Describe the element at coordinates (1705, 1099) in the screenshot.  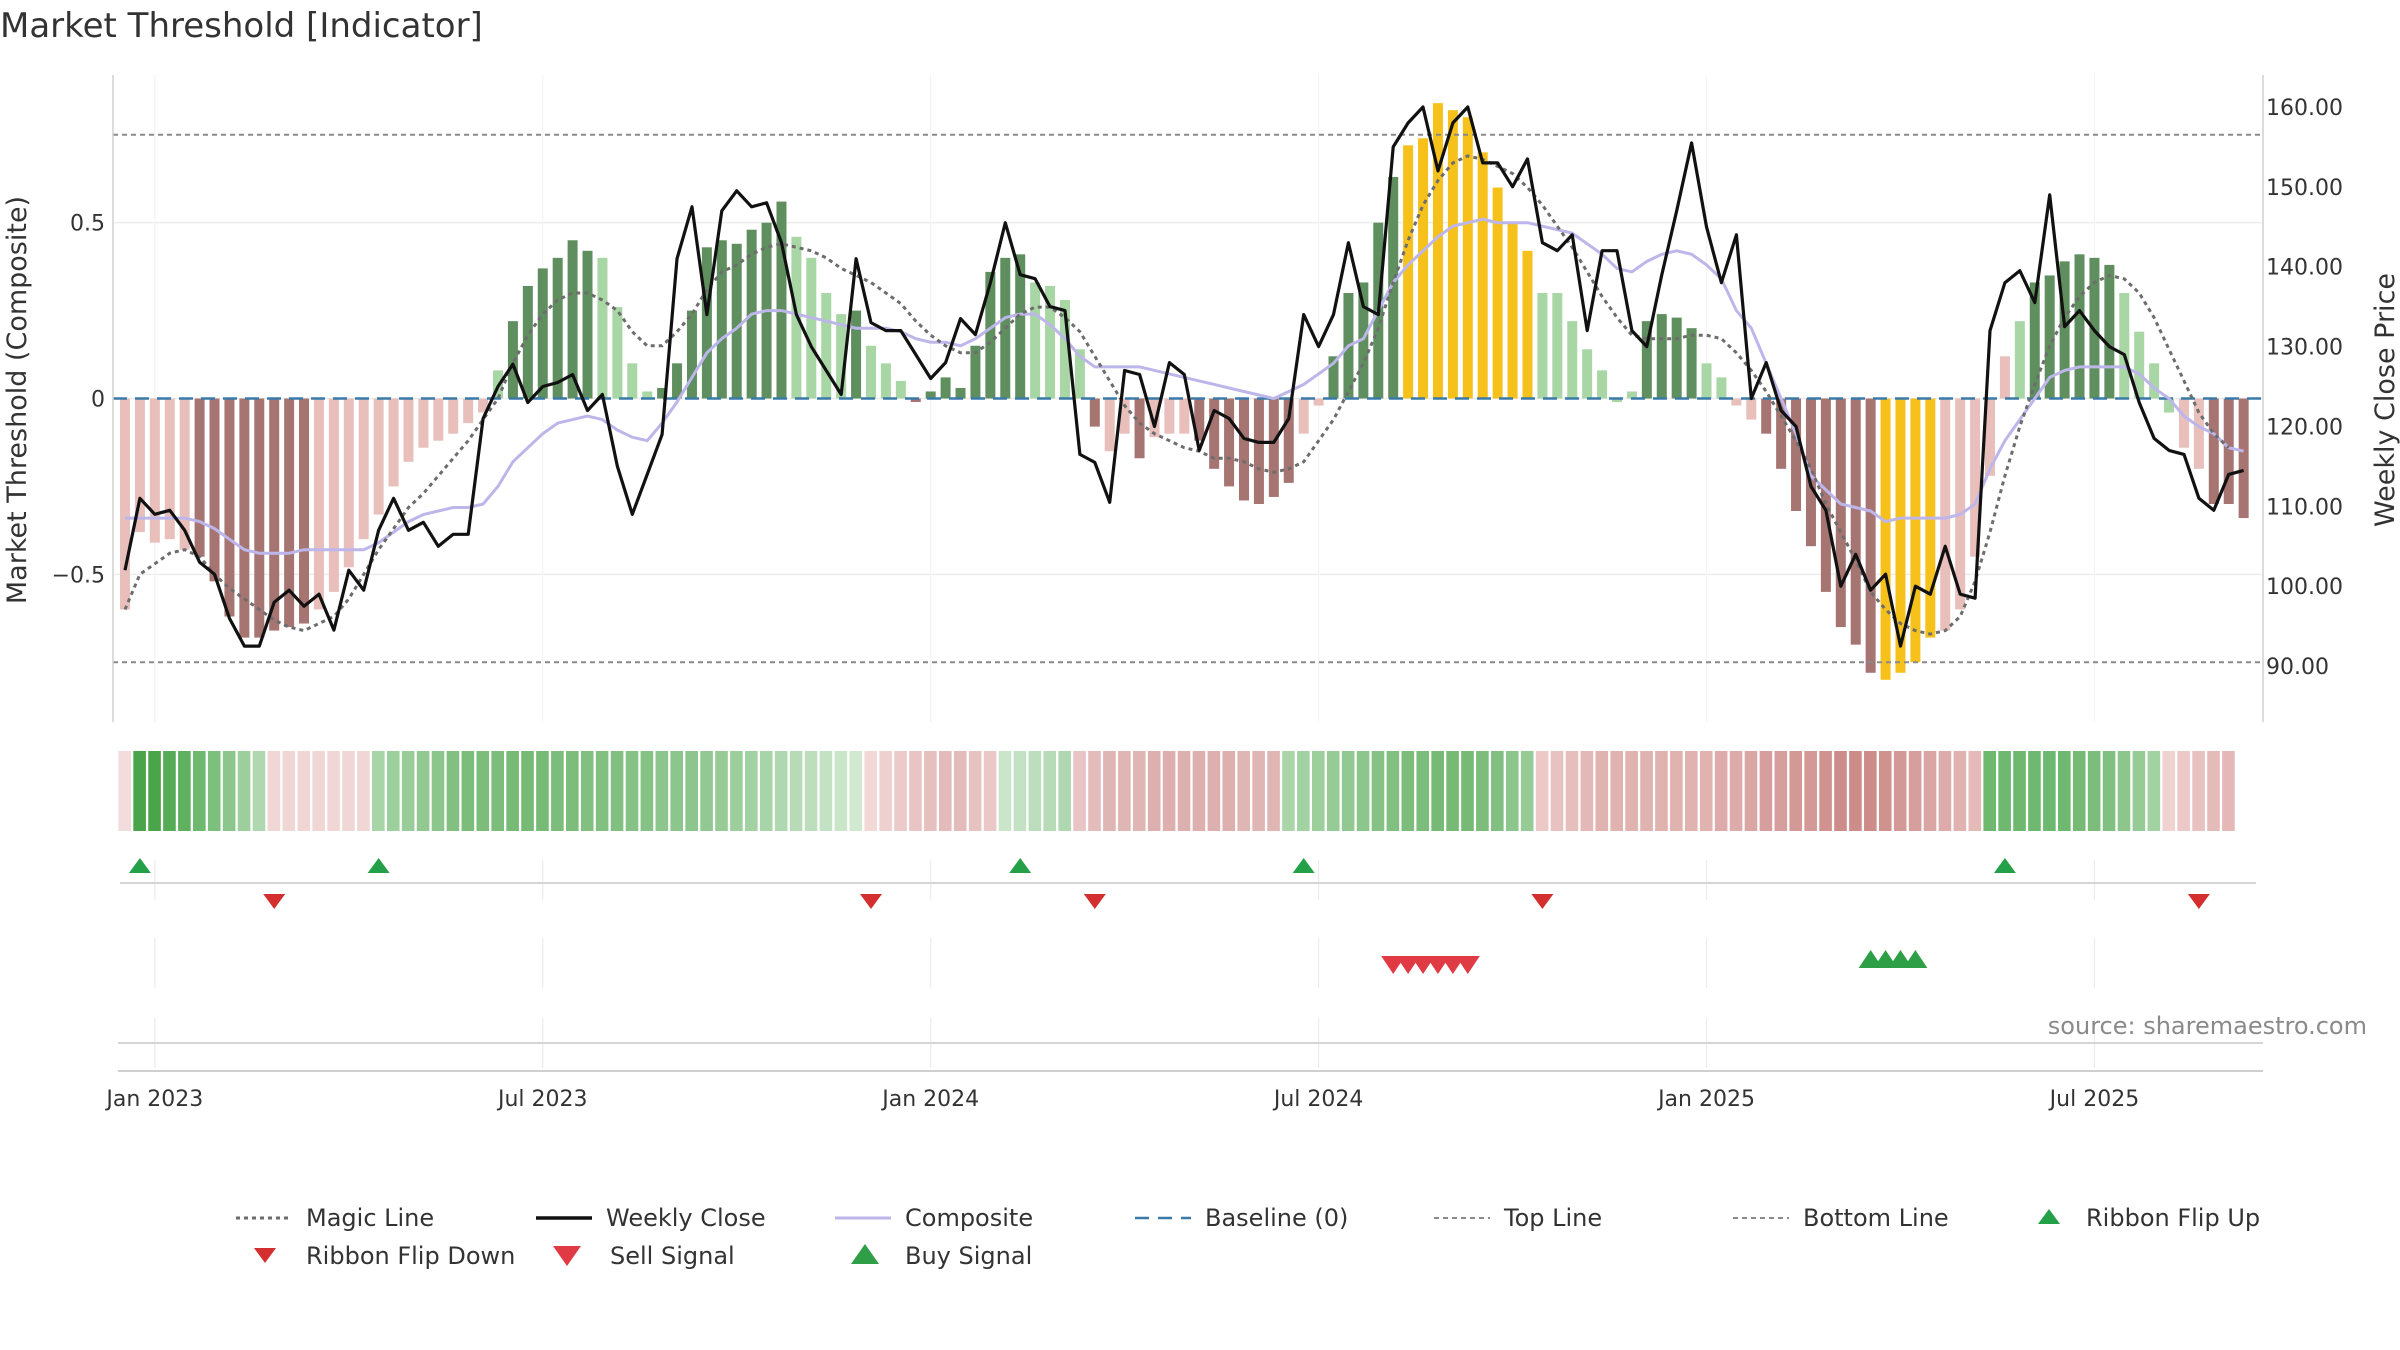
I see `x-tick-label: Jan 2025` at that location.